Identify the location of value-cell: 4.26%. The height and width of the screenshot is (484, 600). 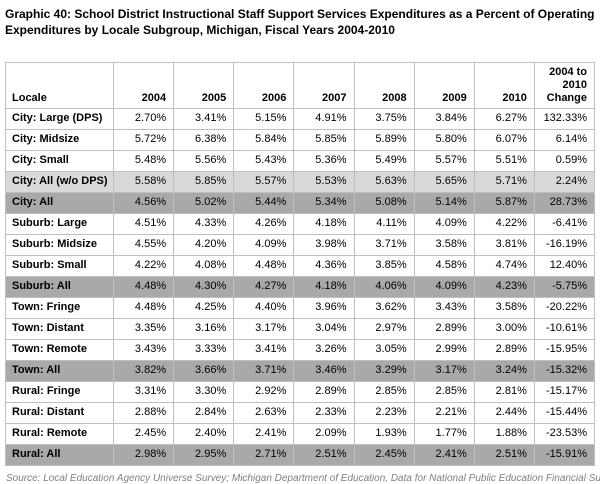
(264, 224).